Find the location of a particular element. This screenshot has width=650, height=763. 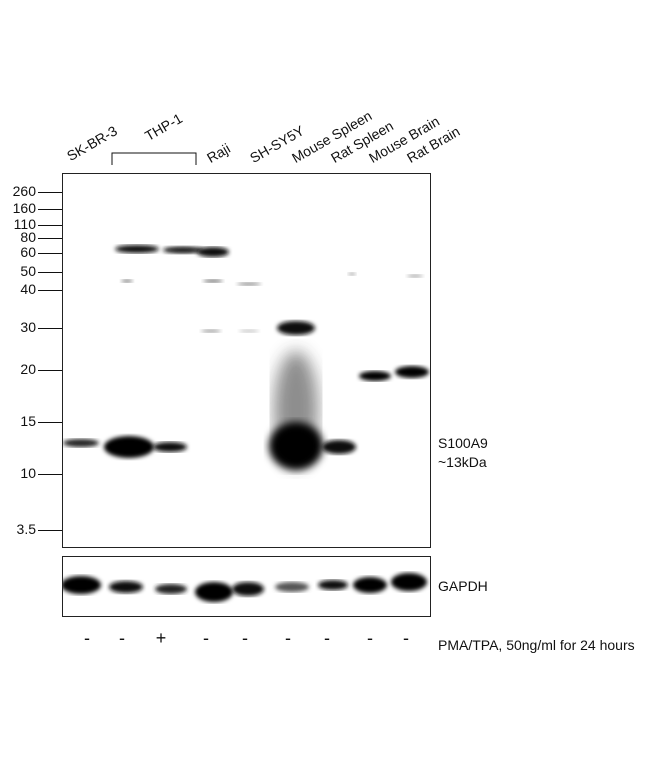

loading-control-label: GAPDH is located at coordinates (463, 586).